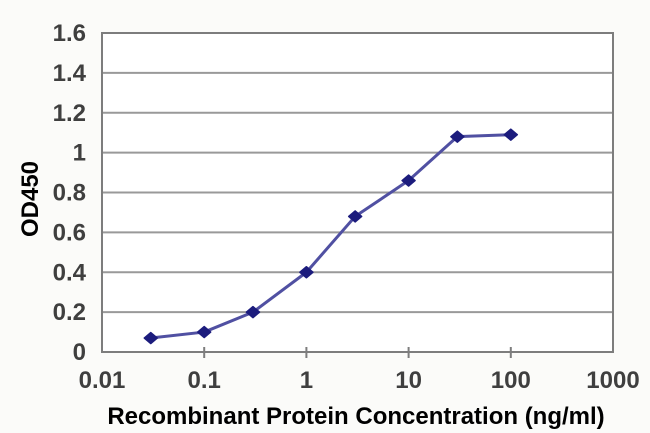  Describe the element at coordinates (69, 113) in the screenshot. I see `y-tick-label-1.2: 1.2` at that location.